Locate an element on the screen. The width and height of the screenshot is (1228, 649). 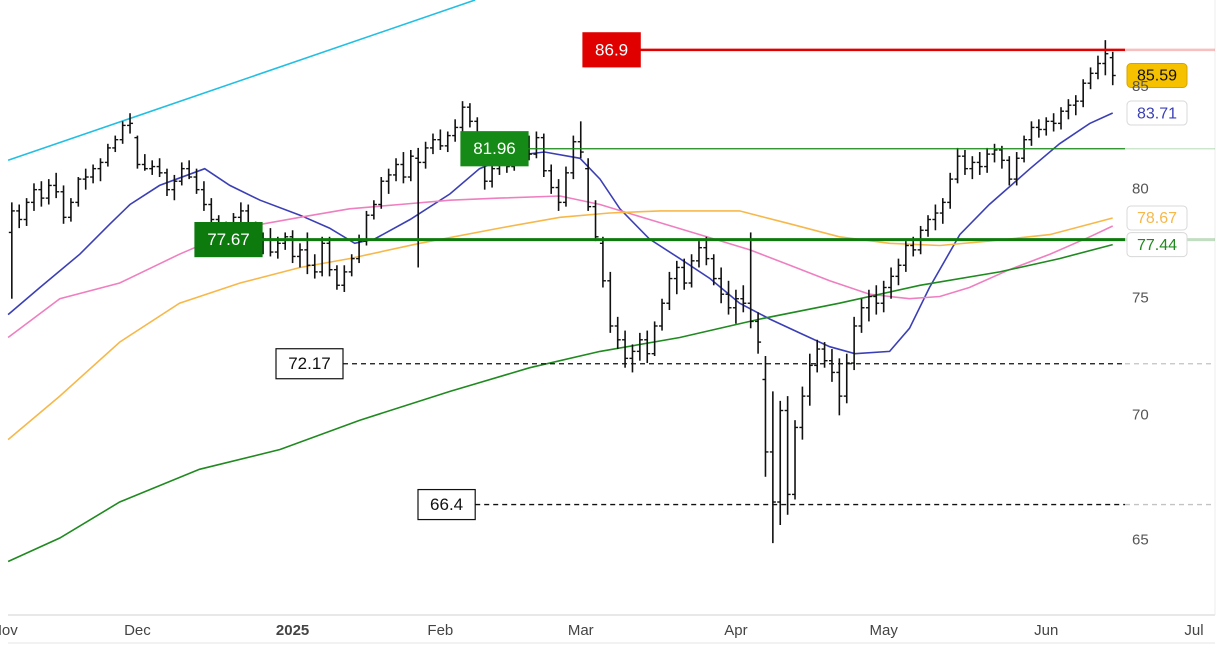
x-tick-label: May is located at coordinates (884, 630).